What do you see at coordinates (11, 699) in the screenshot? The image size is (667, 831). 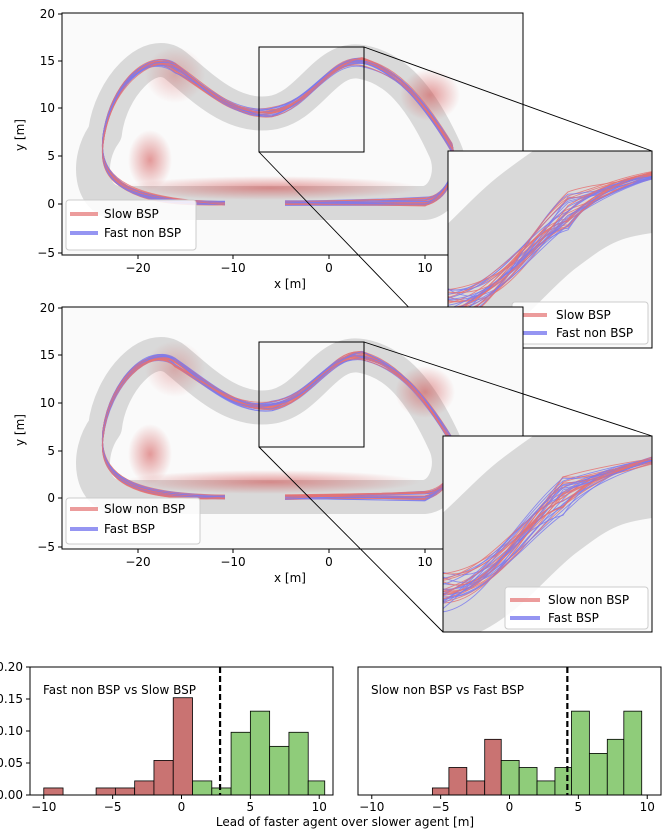 I see `y-tick-label: 0.15` at bounding box center [11, 699].